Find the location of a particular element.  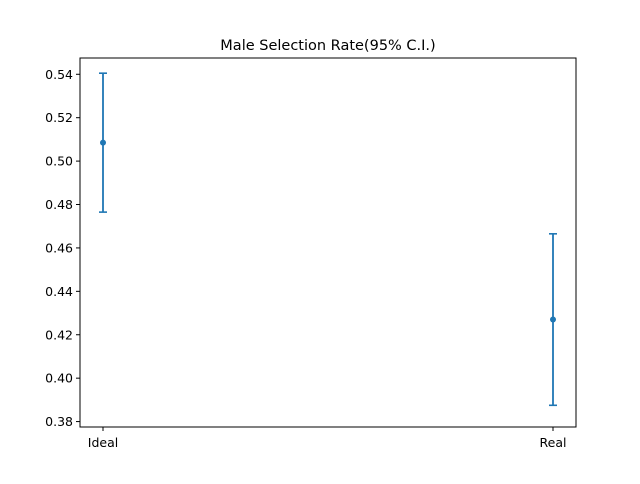

chart-title: Male Selection Rate(95% C.I.) is located at coordinates (327, 46).